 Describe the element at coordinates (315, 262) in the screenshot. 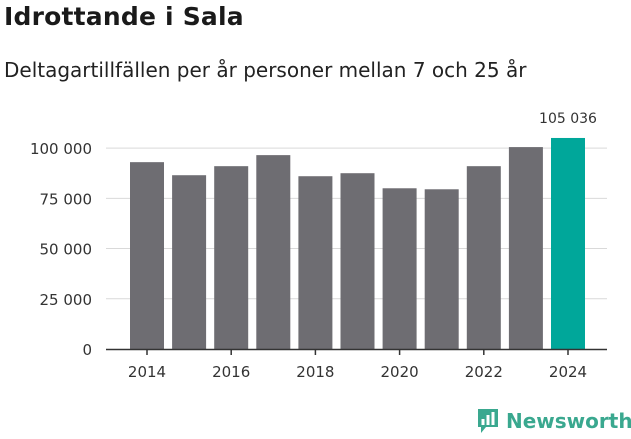

I see `bar-2018` at that location.